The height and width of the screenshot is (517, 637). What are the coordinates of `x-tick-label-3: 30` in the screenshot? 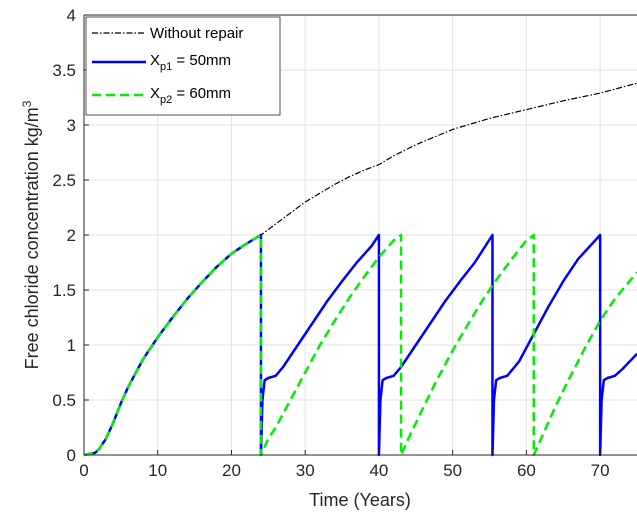 It's located at (305, 470).